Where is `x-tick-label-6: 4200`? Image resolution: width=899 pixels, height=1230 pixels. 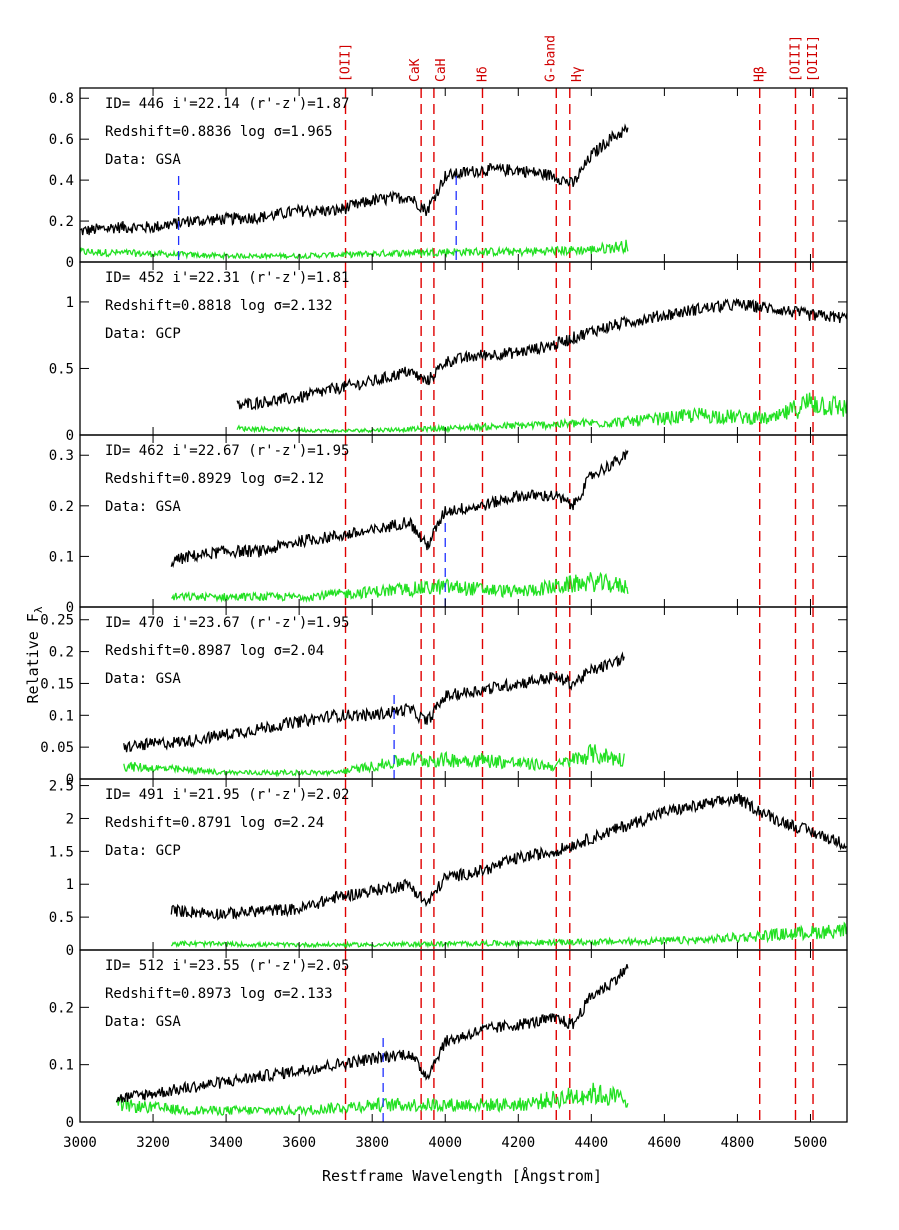
x-tick-label-6: 4200 is located at coordinates (518, 1143).